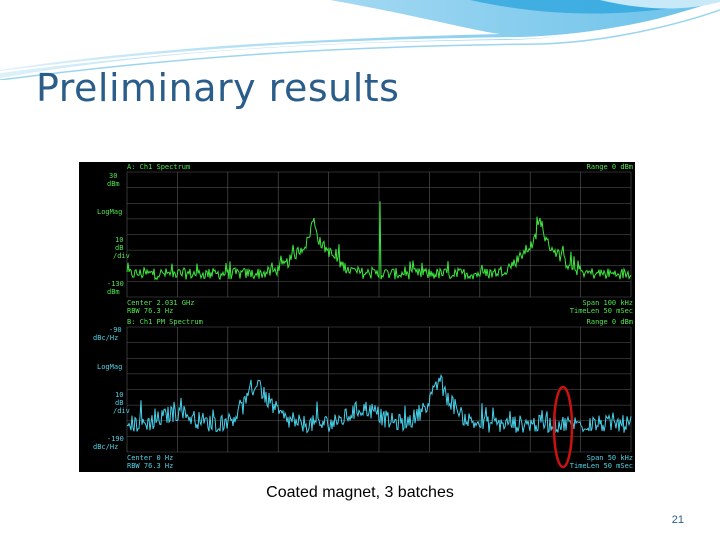  What do you see at coordinates (161, 303) in the screenshot?
I see `top-center-readout: Center 2.031 GHz` at bounding box center [161, 303].